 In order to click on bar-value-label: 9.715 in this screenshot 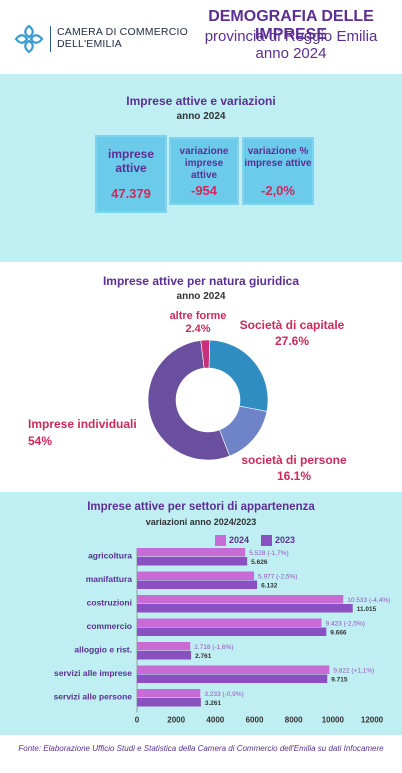, I will do `click(339, 680)`.